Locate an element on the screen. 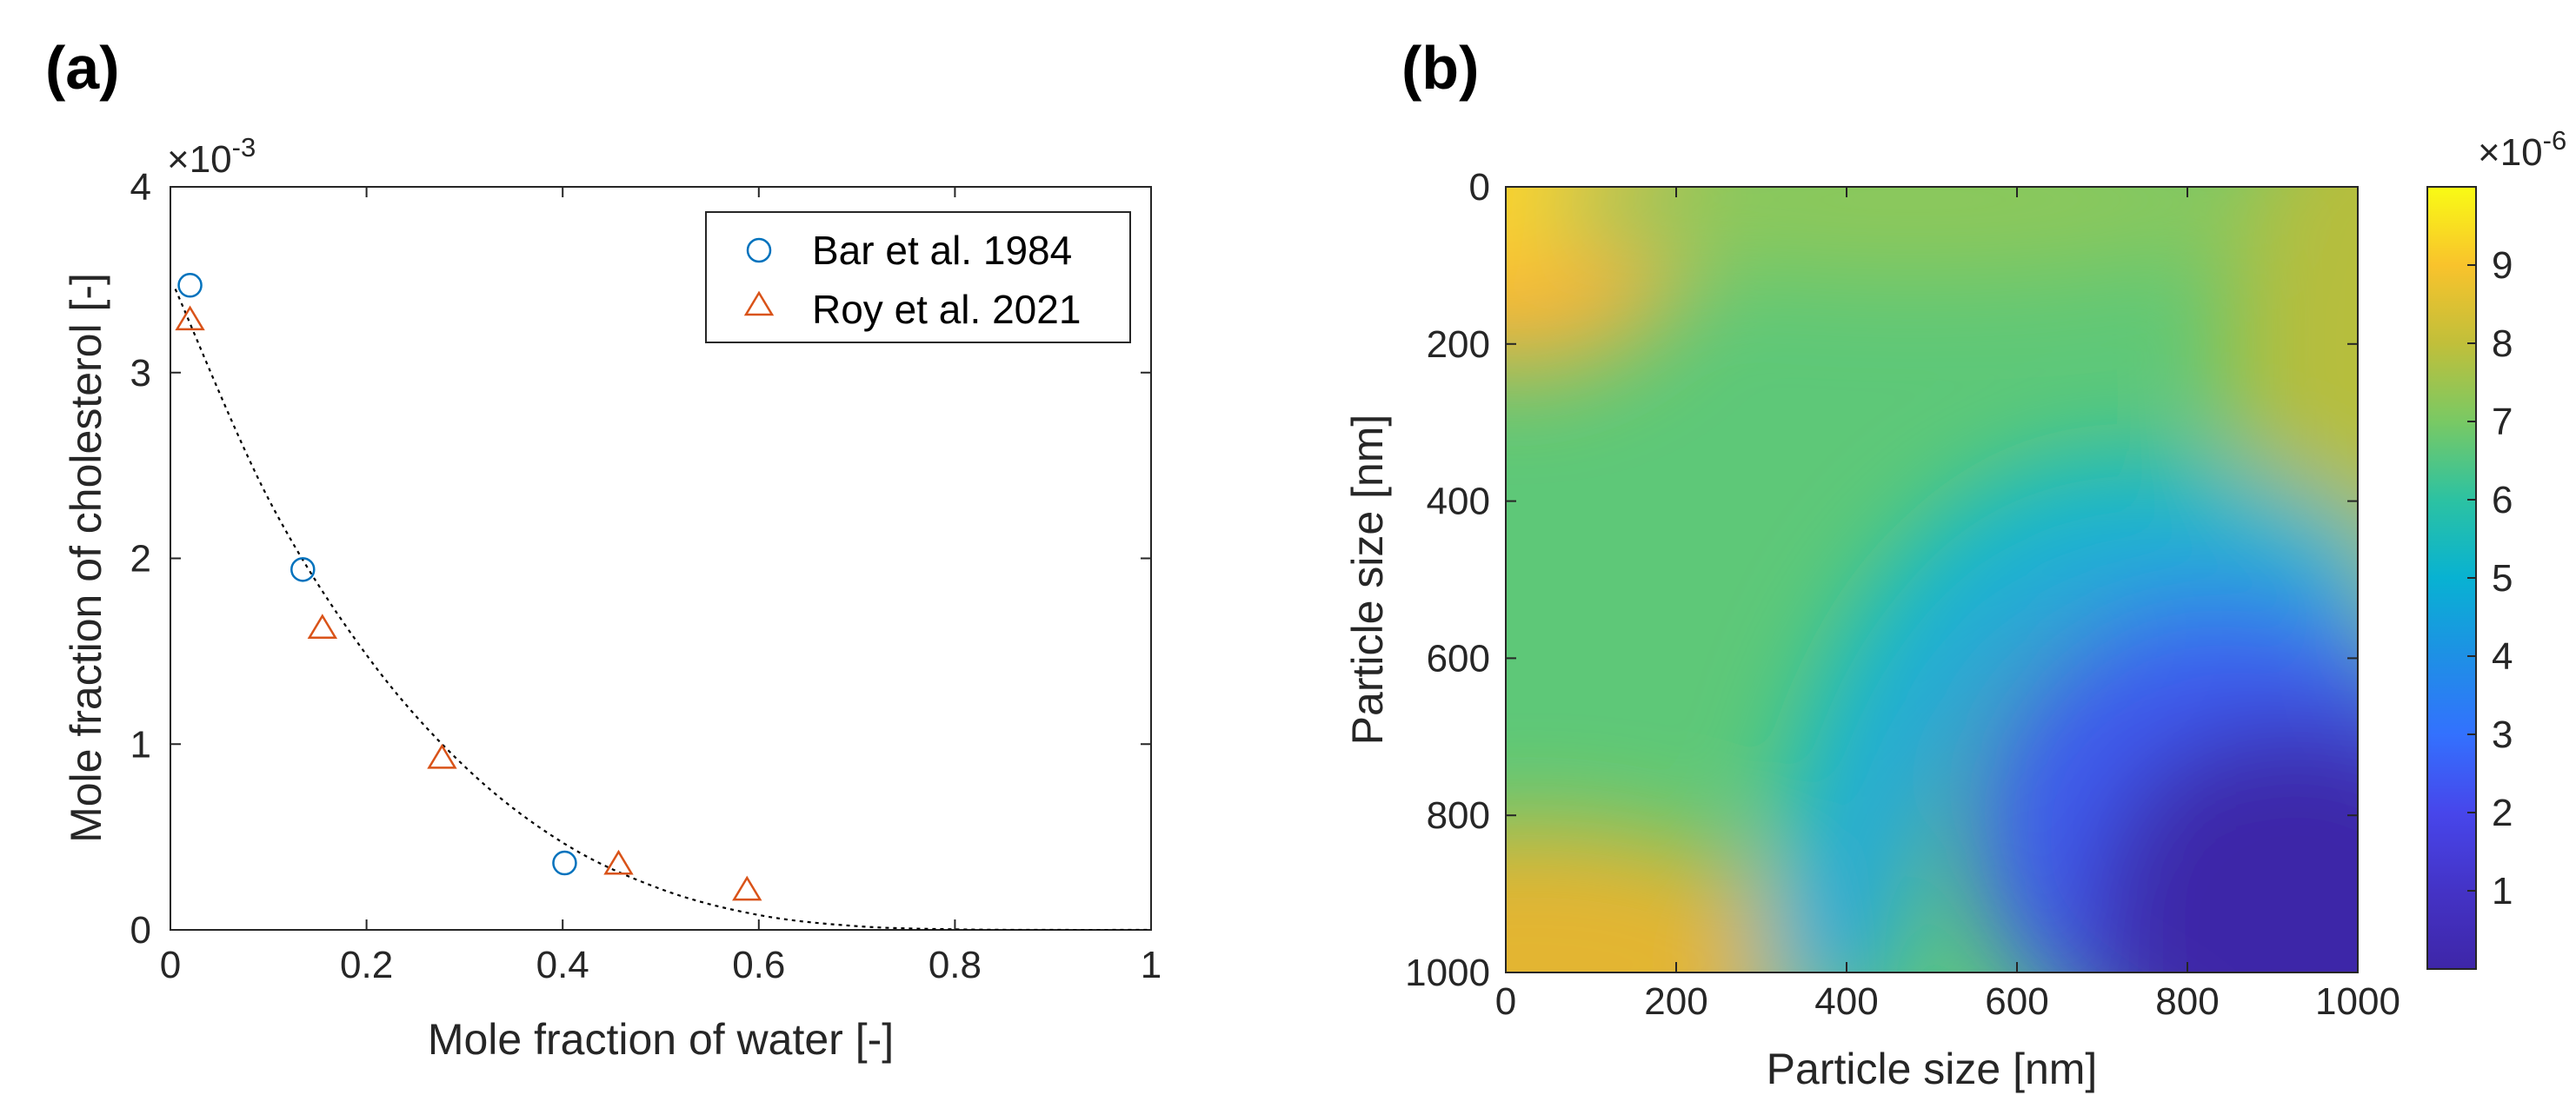 This screenshot has width=2576, height=1095. x-tick-label-b: 200 is located at coordinates (1675, 1001).